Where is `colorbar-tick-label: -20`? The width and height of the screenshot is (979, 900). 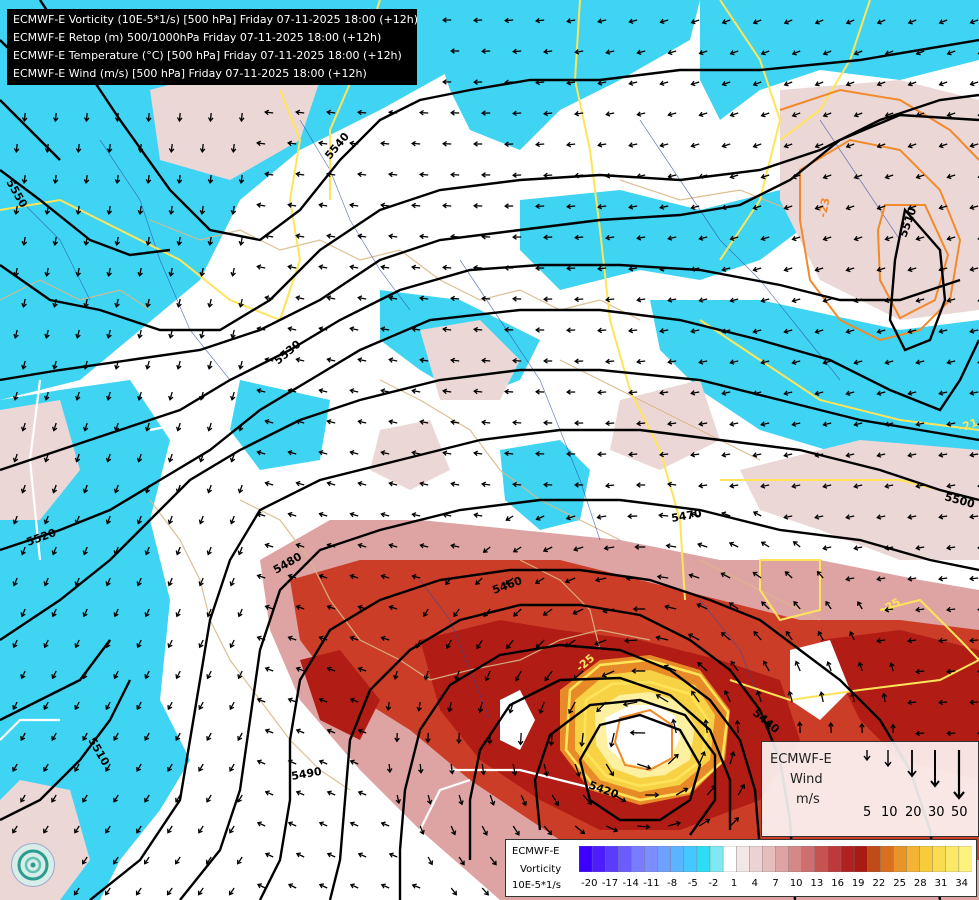 colorbar-tick-label: -20 is located at coordinates (589, 883).